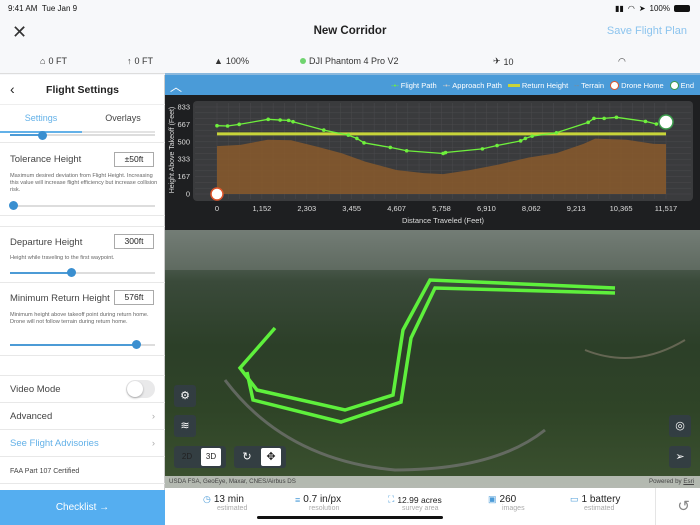 The width and height of the screenshot is (700, 525). What do you see at coordinates (306, 208) in the screenshot?
I see `x-tick-label: 2,303` at bounding box center [306, 208].